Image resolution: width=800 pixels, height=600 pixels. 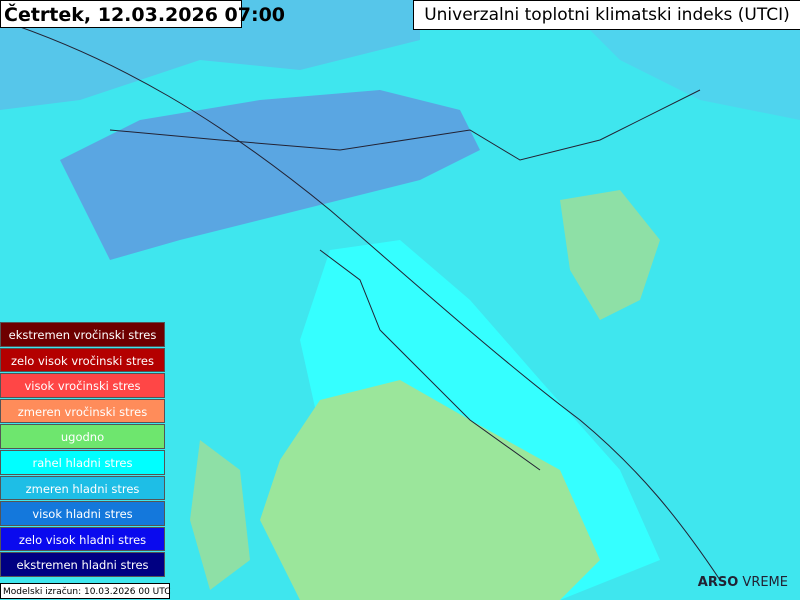 What do you see at coordinates (82, 539) in the screenshot?
I see `legend-item: zelo visok hladni stres` at bounding box center [82, 539].